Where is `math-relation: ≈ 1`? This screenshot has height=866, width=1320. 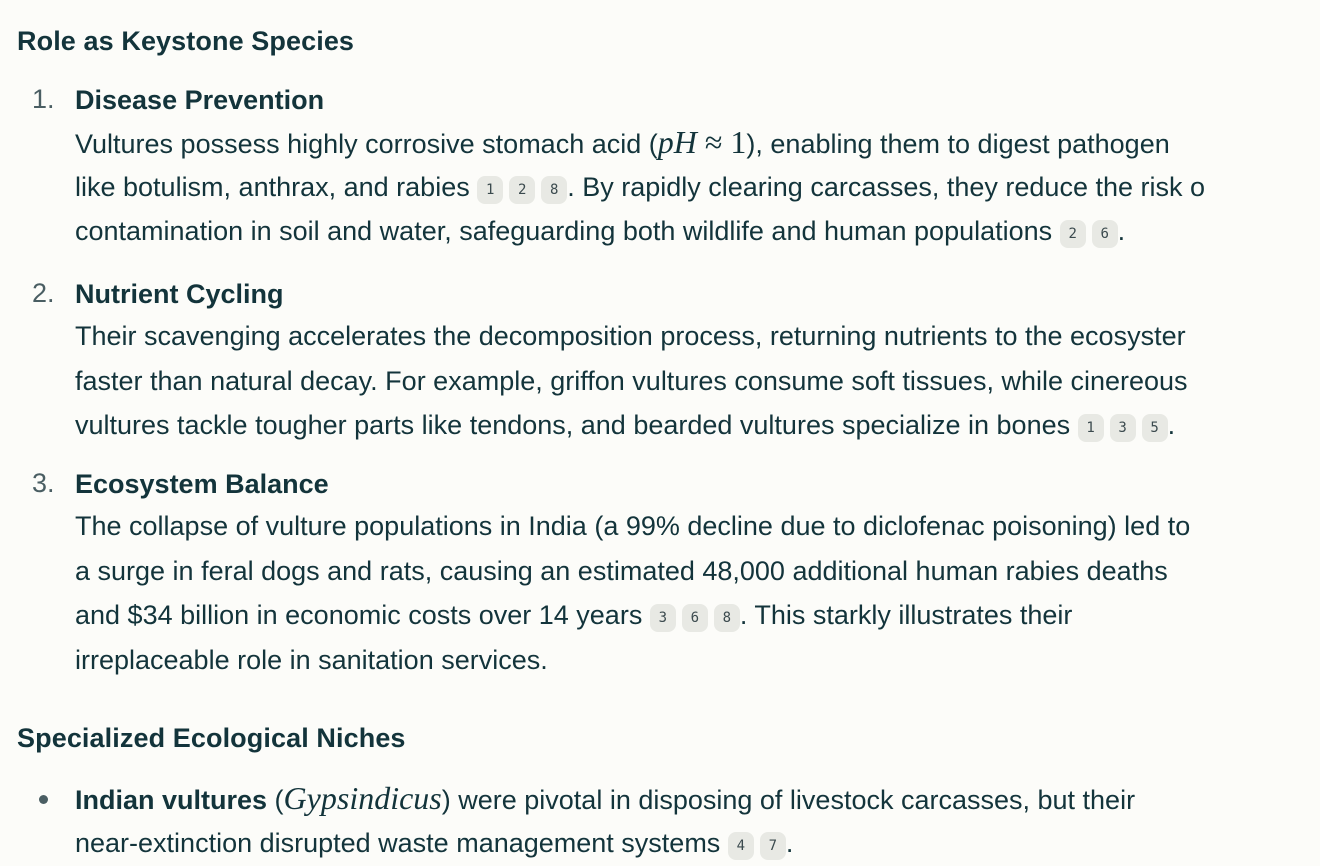 math-relation: ≈ 1 is located at coordinates (721, 142).